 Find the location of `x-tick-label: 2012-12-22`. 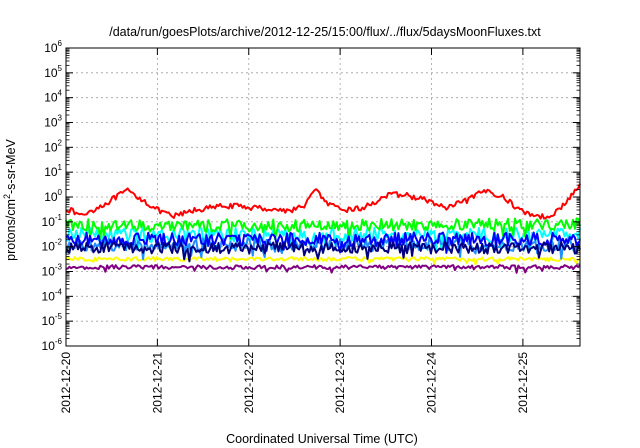

x-tick-label: 2012-12-22 is located at coordinates (249, 383).